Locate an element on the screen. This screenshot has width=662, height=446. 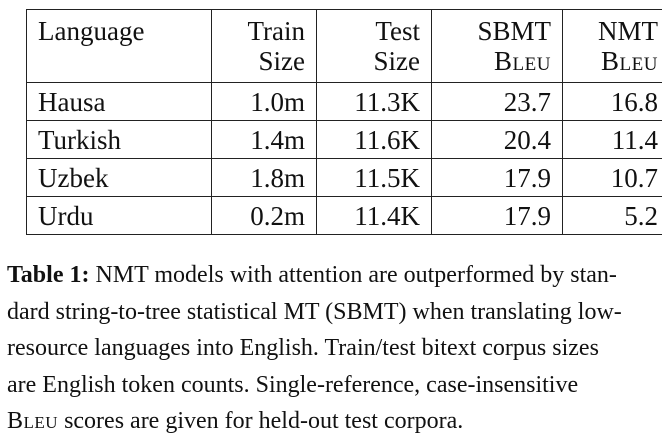
header-sbmt-line1: SBMT is located at coordinates (514, 31).